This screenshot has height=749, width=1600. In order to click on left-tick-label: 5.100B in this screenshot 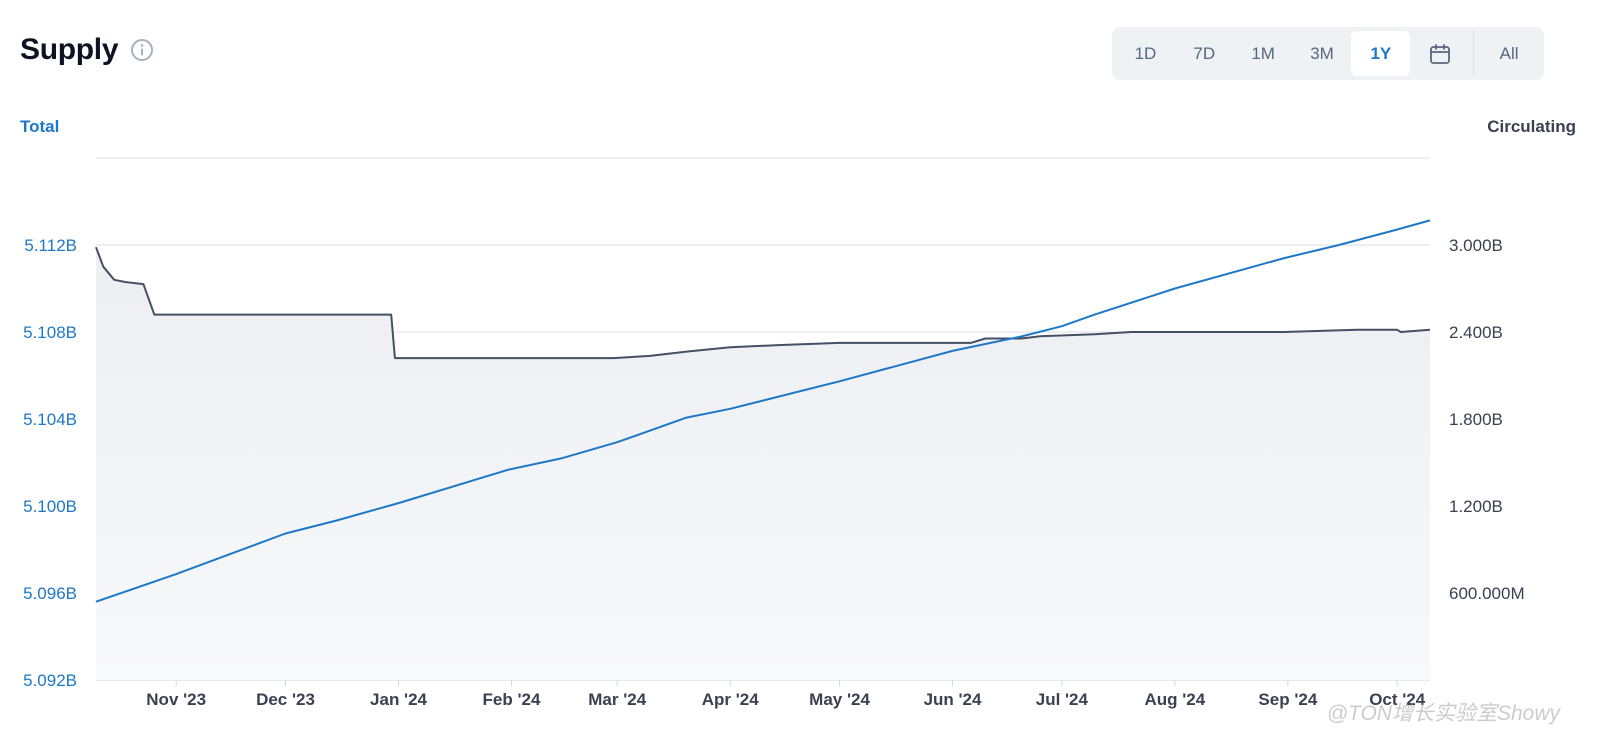, I will do `click(50, 506)`.